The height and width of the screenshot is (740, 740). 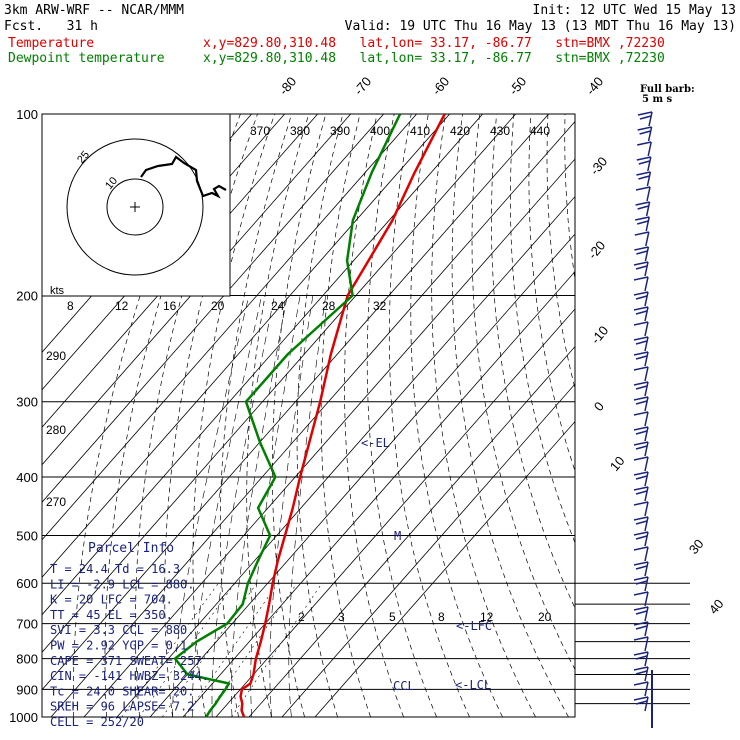 I want to click on theta-e-label: 410, so click(x=420, y=131).